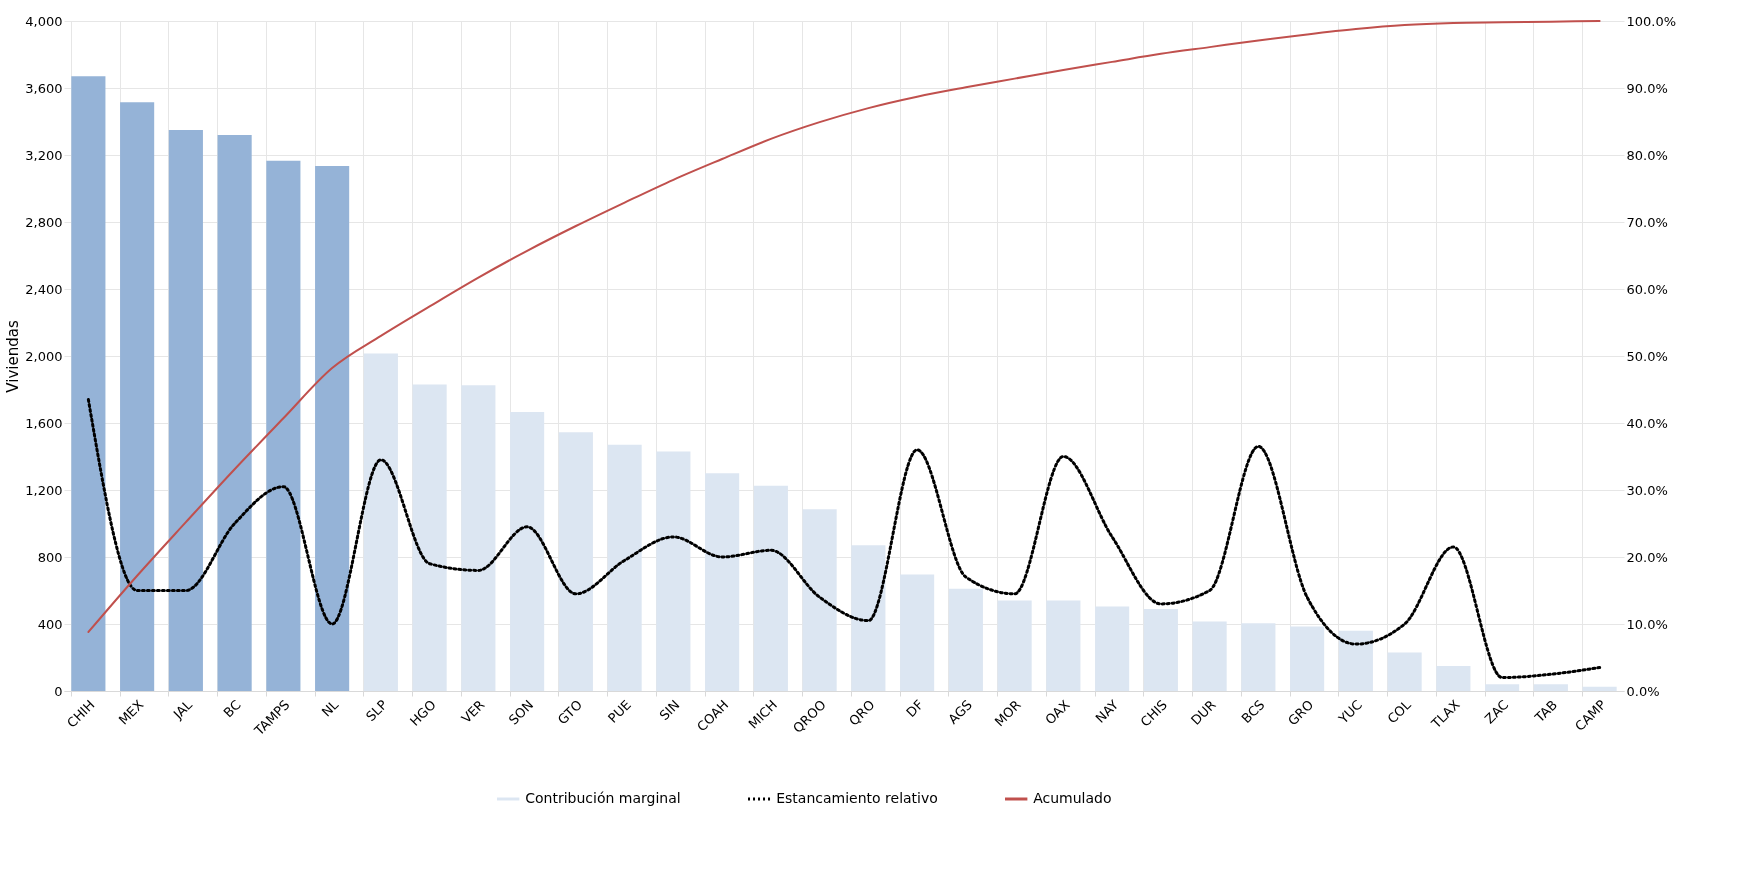 This screenshot has height=881, width=1742. I want to click on y-tick-label: 0, so click(58, 691).